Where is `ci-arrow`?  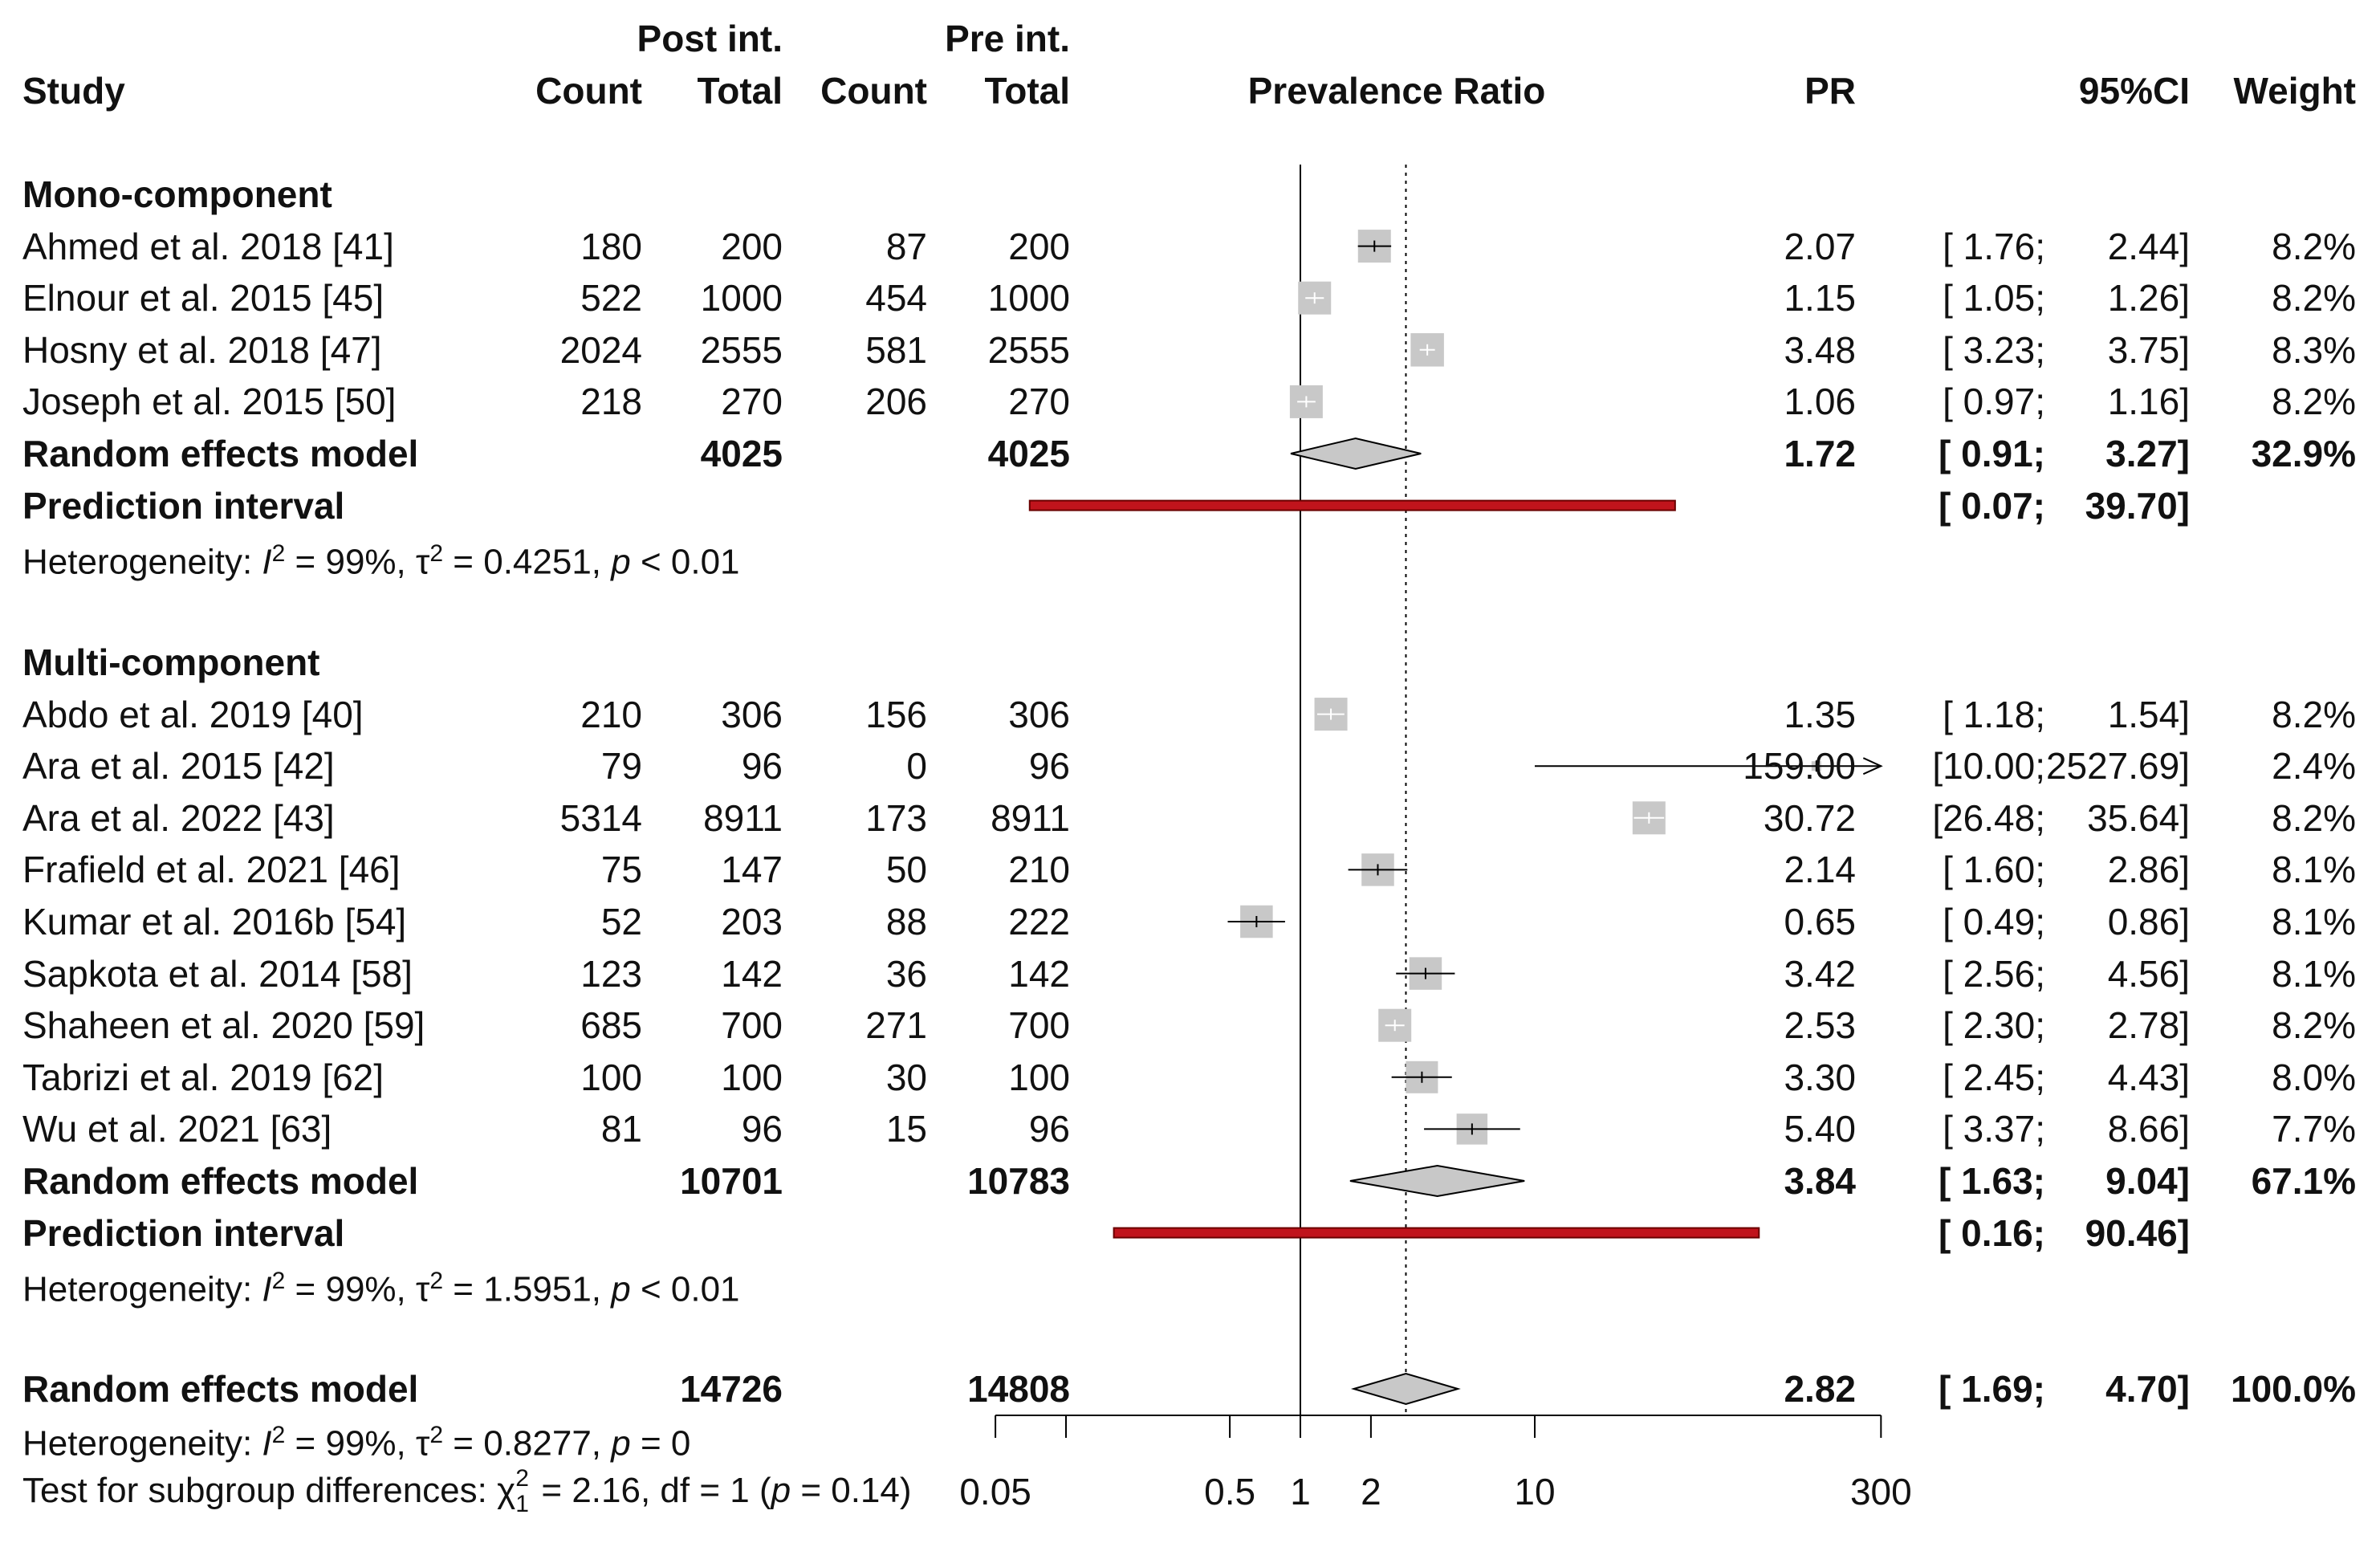 ci-arrow is located at coordinates (1873, 766).